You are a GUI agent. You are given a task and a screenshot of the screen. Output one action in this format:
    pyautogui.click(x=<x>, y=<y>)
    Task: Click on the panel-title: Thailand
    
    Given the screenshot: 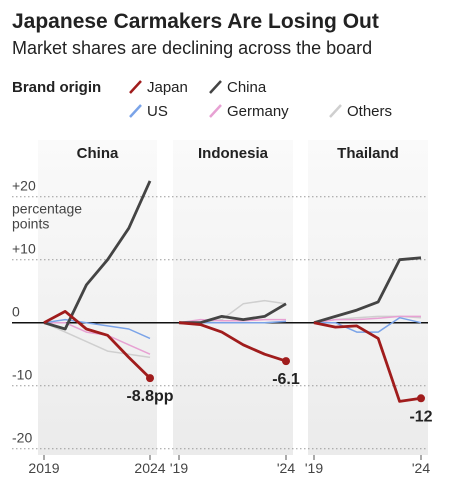 What is the action you would take?
    pyautogui.click(x=368, y=153)
    